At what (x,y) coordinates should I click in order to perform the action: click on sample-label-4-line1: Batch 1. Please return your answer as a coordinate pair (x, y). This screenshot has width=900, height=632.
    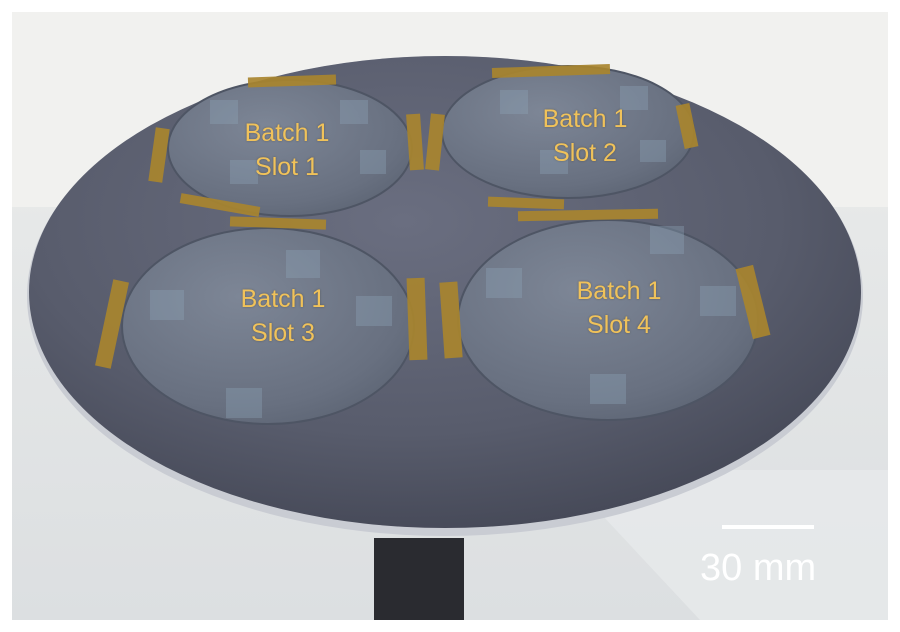
    Looking at the image, I should click on (619, 291).